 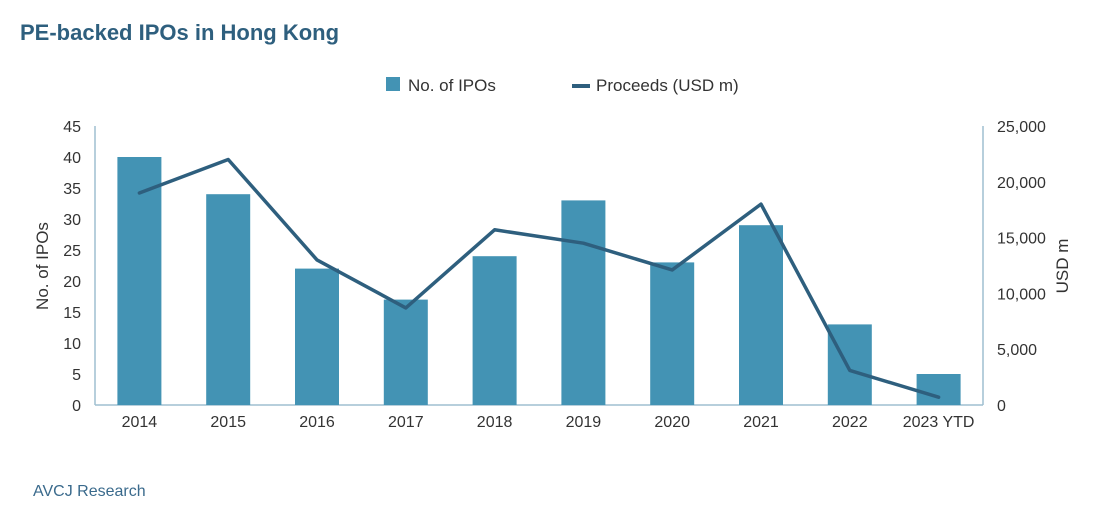 What do you see at coordinates (393, 84) in the screenshot?
I see `legend-swatch-bars` at bounding box center [393, 84].